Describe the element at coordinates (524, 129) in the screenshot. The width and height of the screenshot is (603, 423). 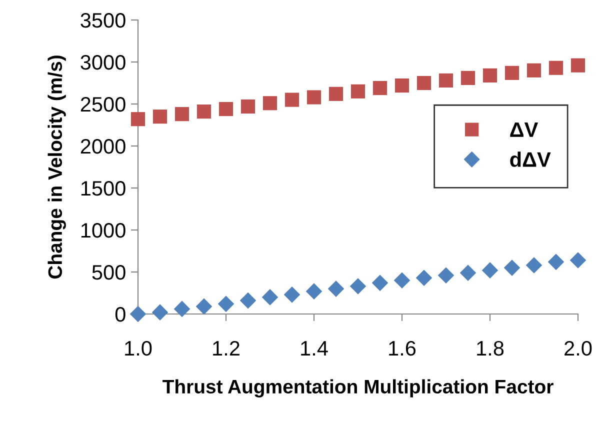
I see `legend-label: ΔV` at that location.